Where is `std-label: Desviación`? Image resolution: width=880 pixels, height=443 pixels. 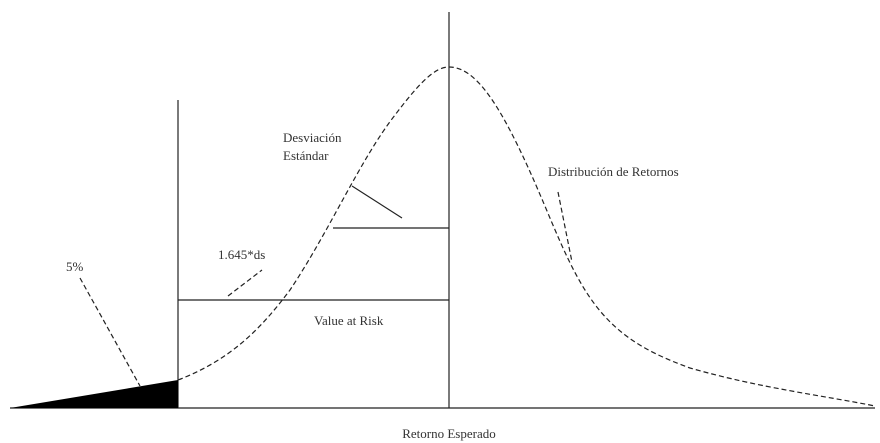 std-label: Desviación is located at coordinates (312, 137).